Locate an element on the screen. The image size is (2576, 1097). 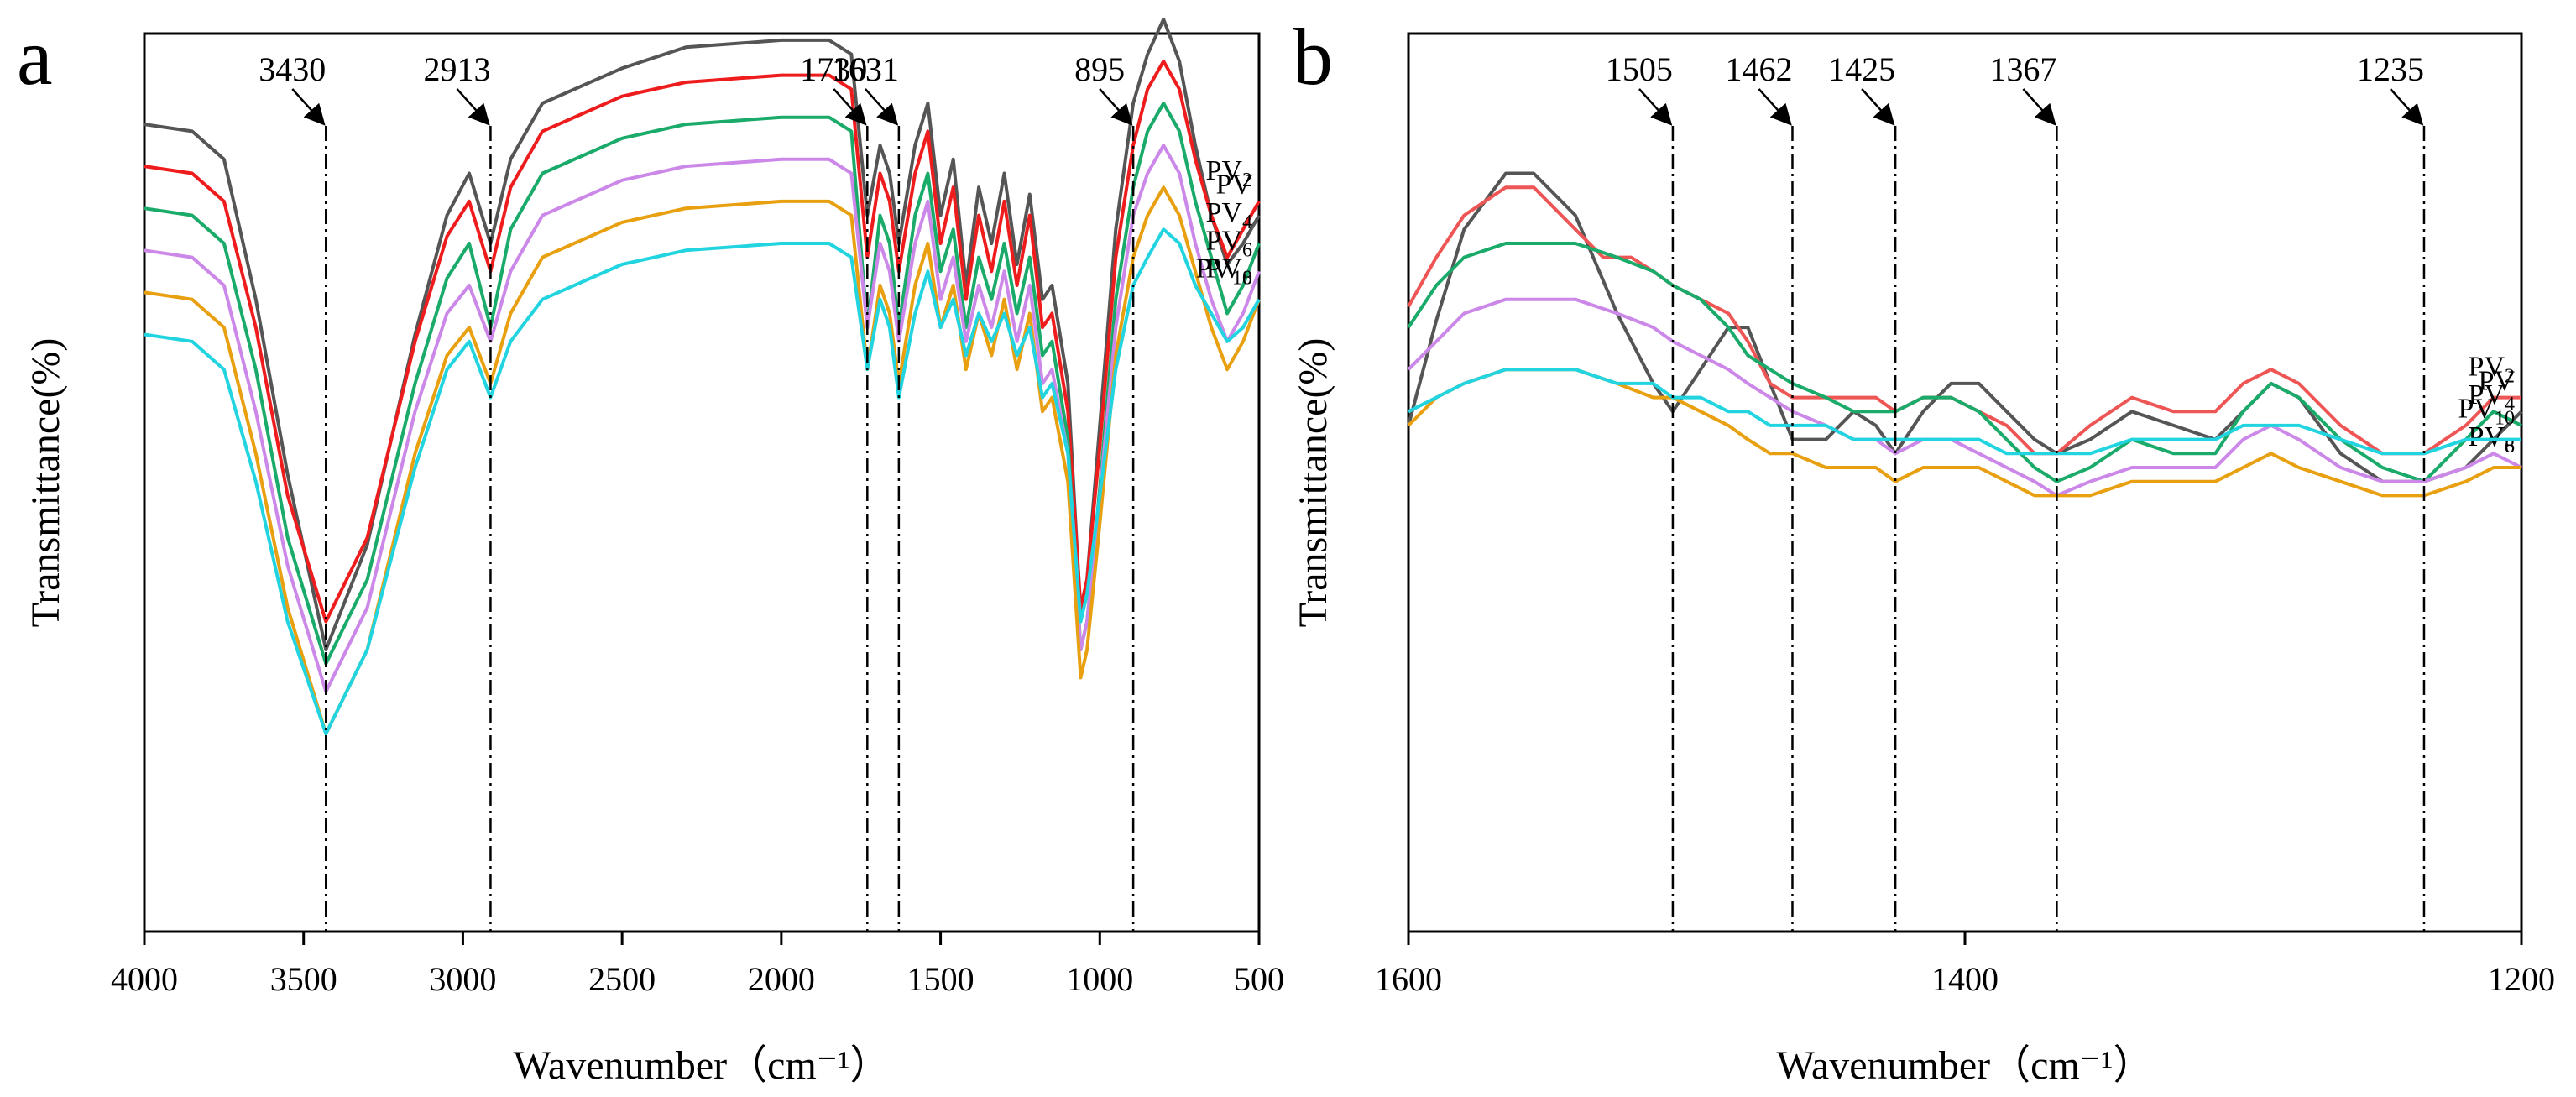
x-tick-label: 500 is located at coordinates (1259, 979).